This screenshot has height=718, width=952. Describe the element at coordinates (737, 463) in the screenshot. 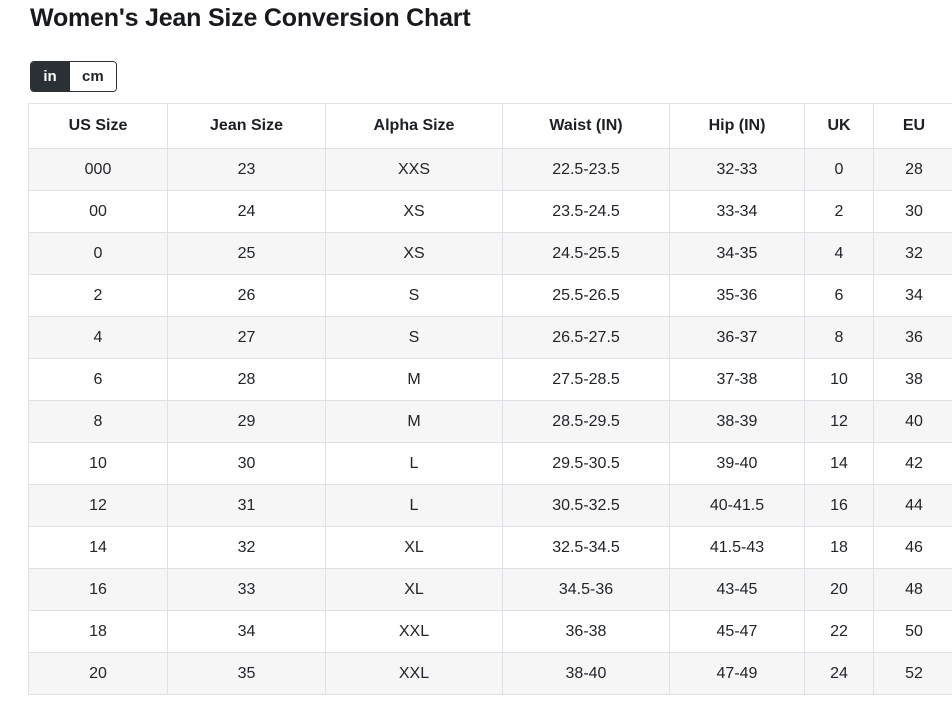

I see `table-cell: 39-40` at that location.